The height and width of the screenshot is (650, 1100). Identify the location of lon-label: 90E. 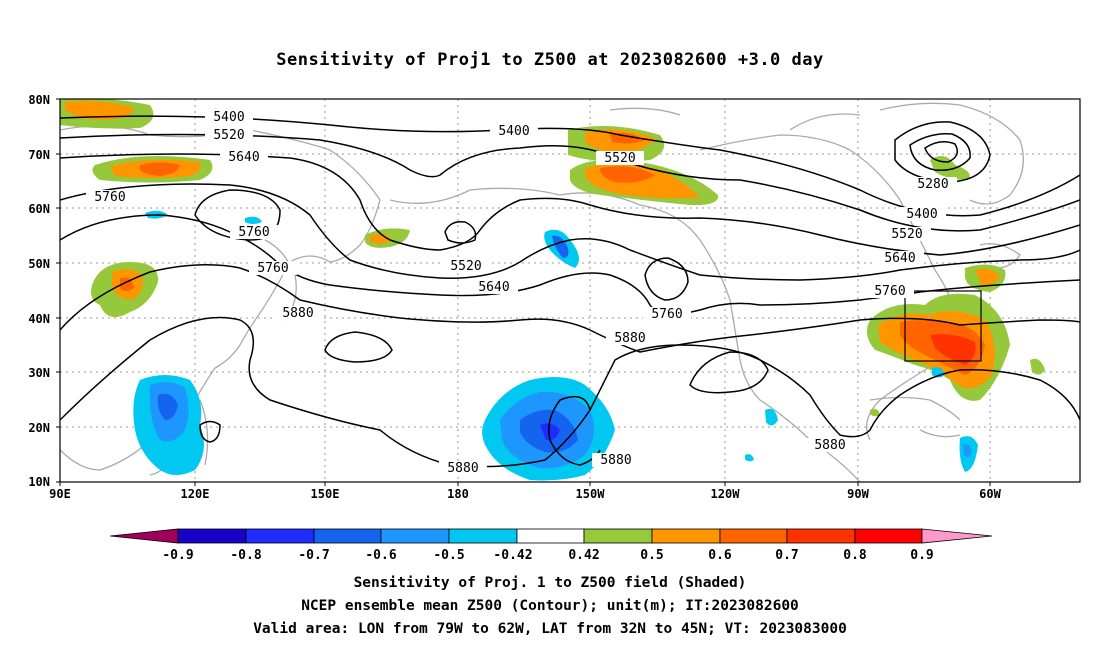
(60, 494).